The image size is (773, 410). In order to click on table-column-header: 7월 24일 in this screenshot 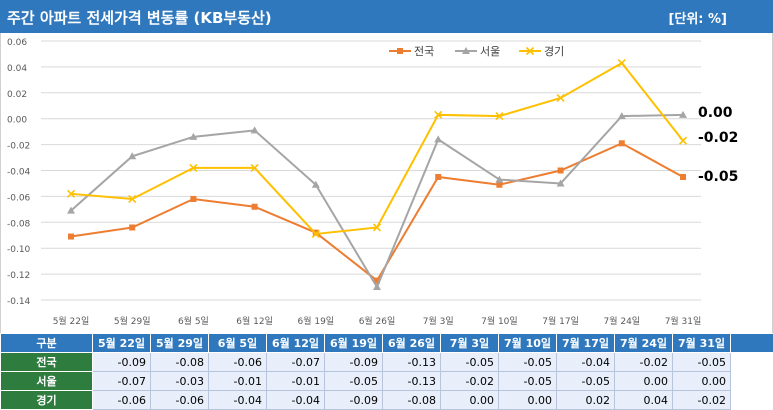, I will do `click(644, 343)`.